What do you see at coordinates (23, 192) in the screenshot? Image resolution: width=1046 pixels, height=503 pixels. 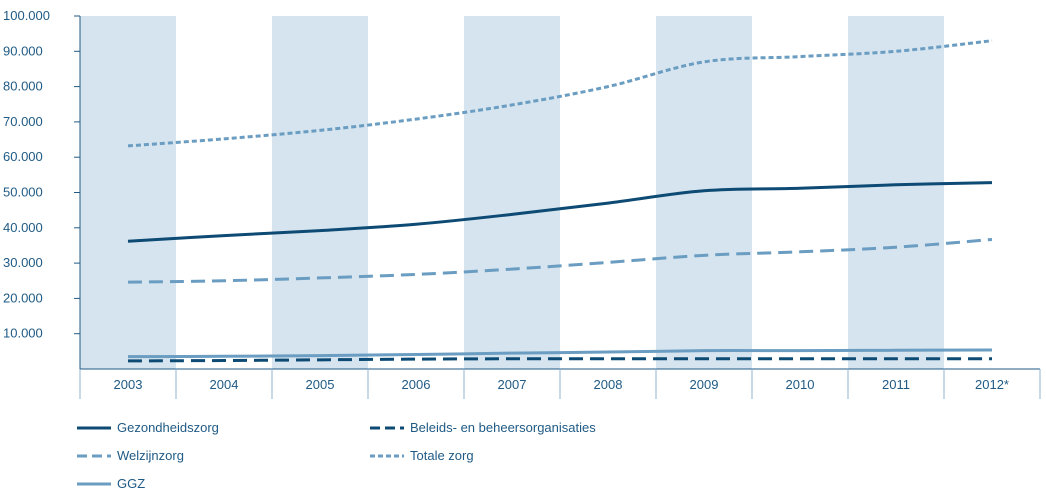 I see `y-tick-label: 50.000` at bounding box center [23, 192].